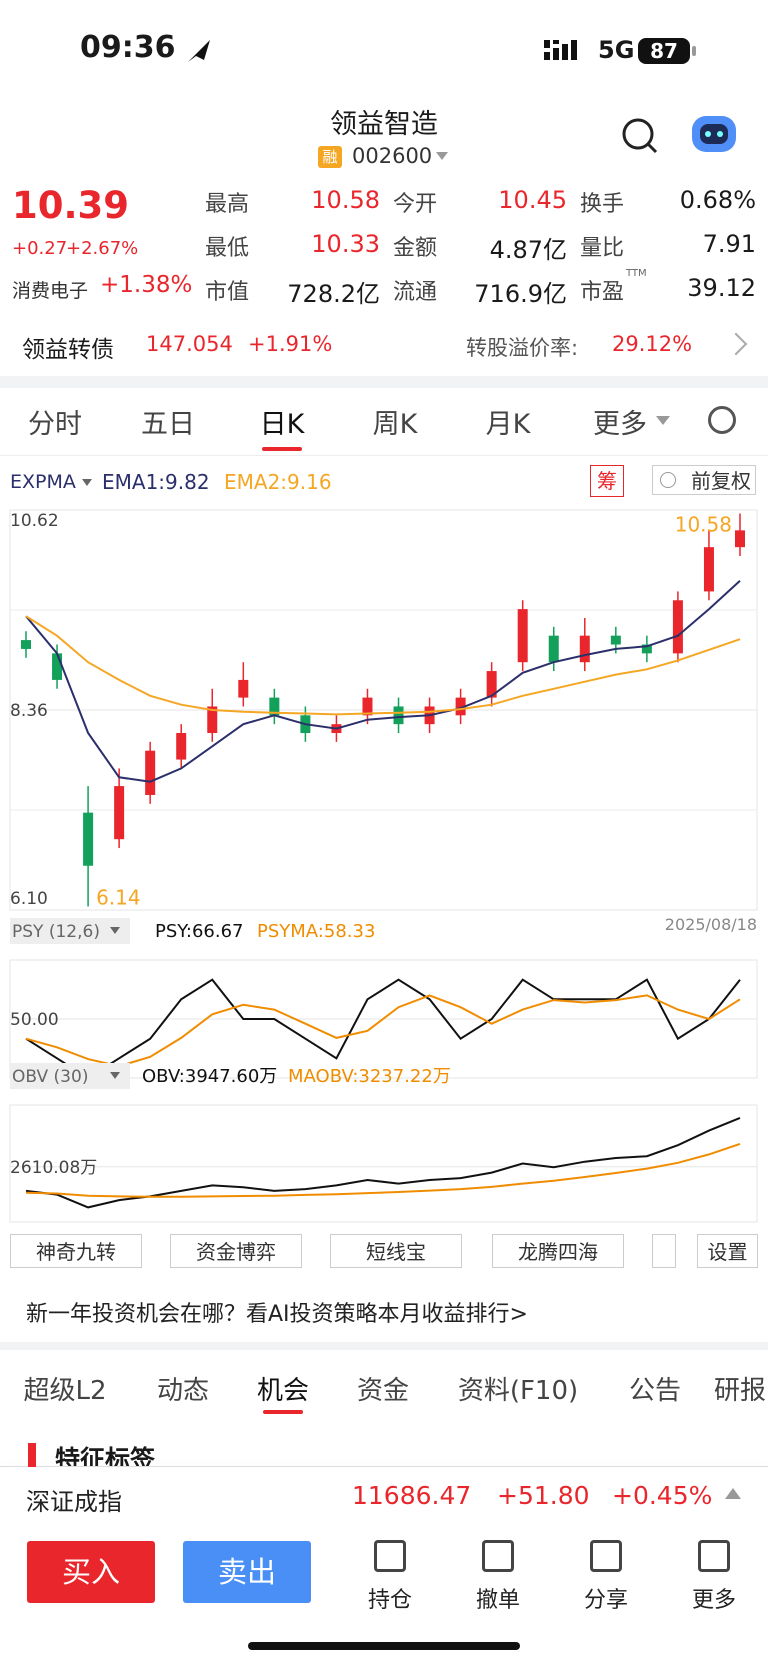 The height and width of the screenshot is (1665, 768). Describe the element at coordinates (345, 244) in the screenshot. I see `stat-value: 10.33` at that location.